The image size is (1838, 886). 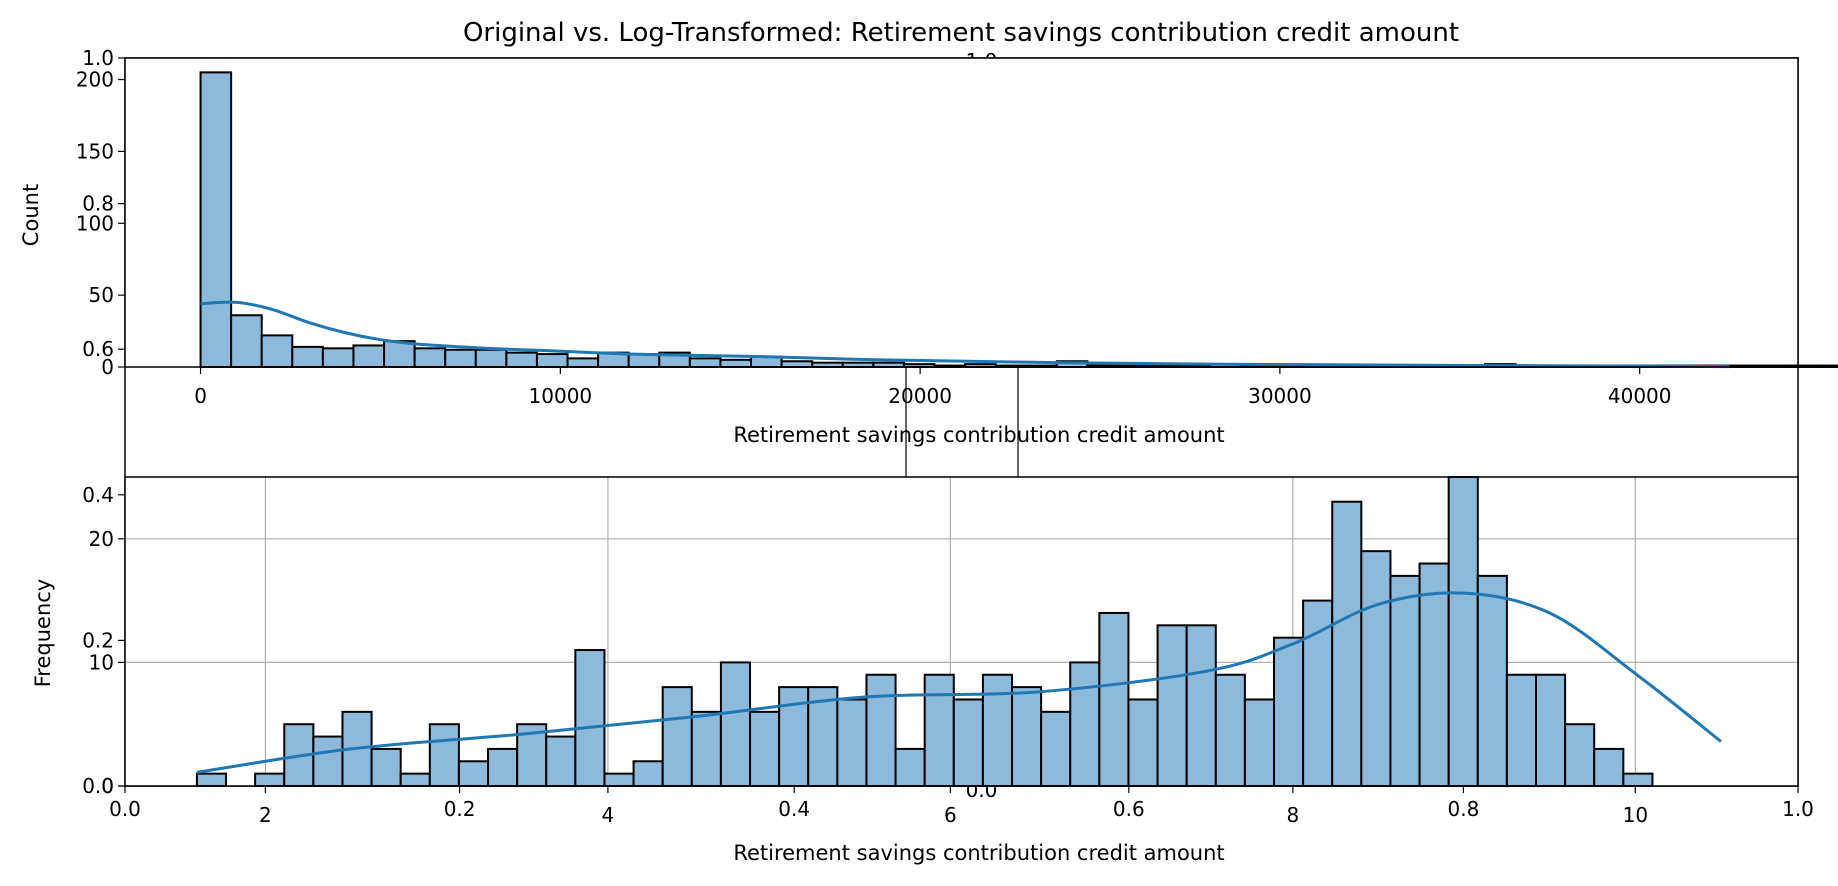 What do you see at coordinates (101, 662) in the screenshot?
I see `y-tick-label: 10` at bounding box center [101, 662].